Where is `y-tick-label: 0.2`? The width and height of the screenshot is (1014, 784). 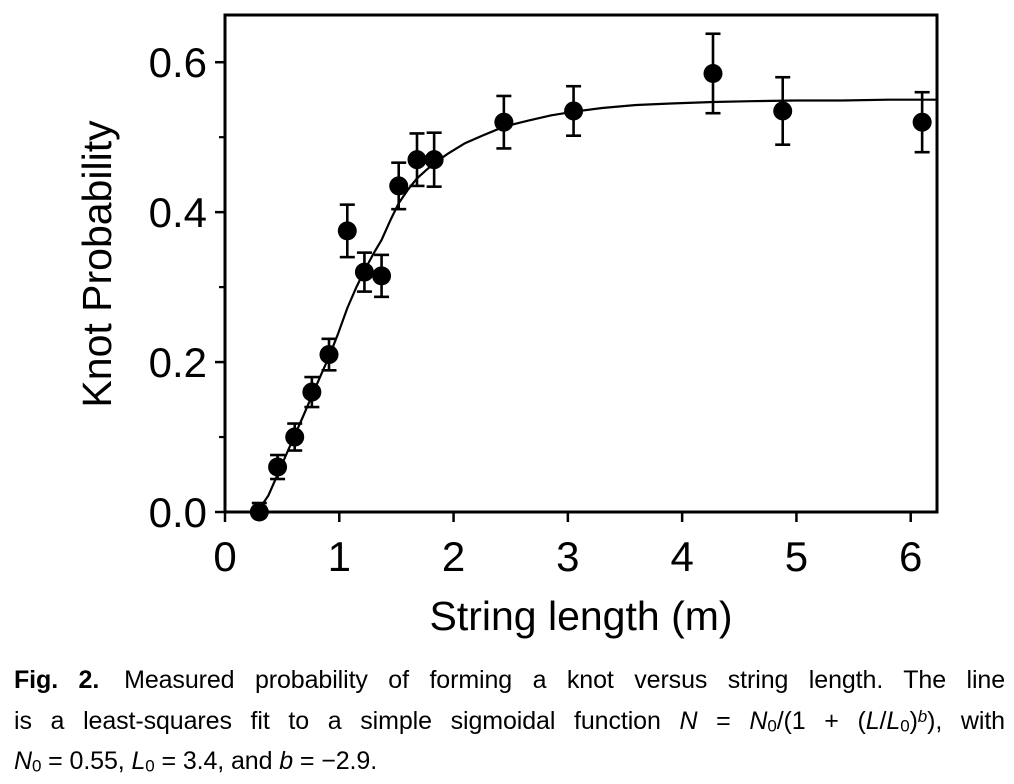 y-tick-label: 0.2 is located at coordinates (178, 362).